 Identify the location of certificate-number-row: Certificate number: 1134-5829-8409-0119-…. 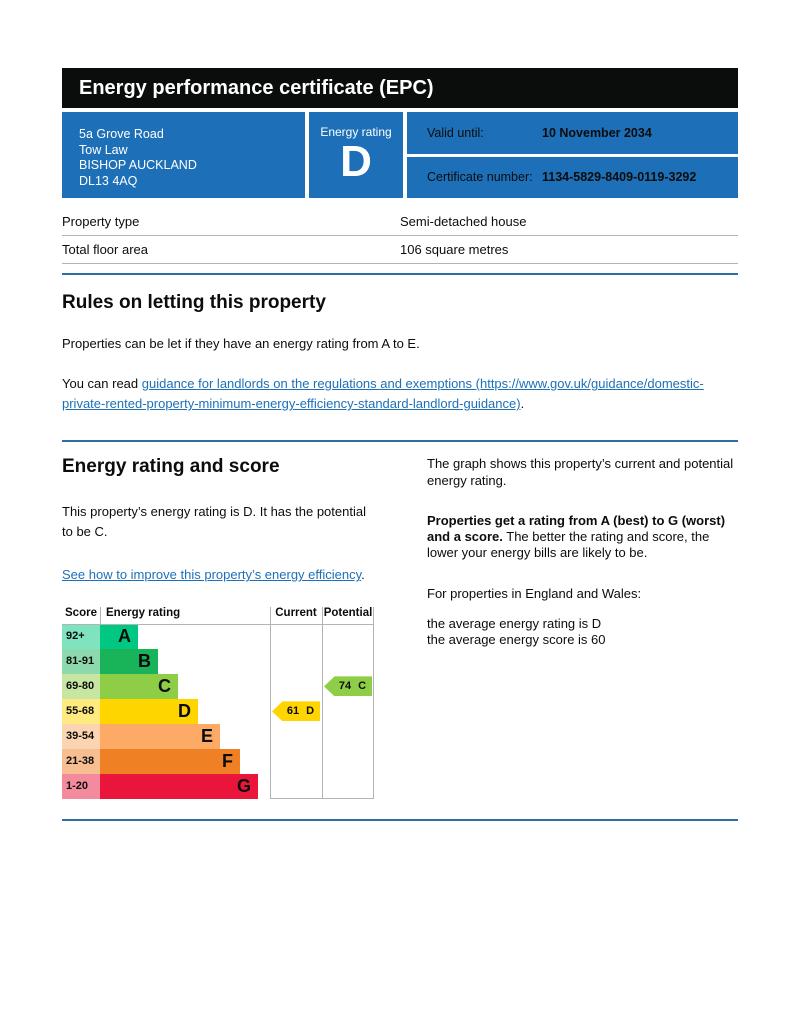
(572, 177).